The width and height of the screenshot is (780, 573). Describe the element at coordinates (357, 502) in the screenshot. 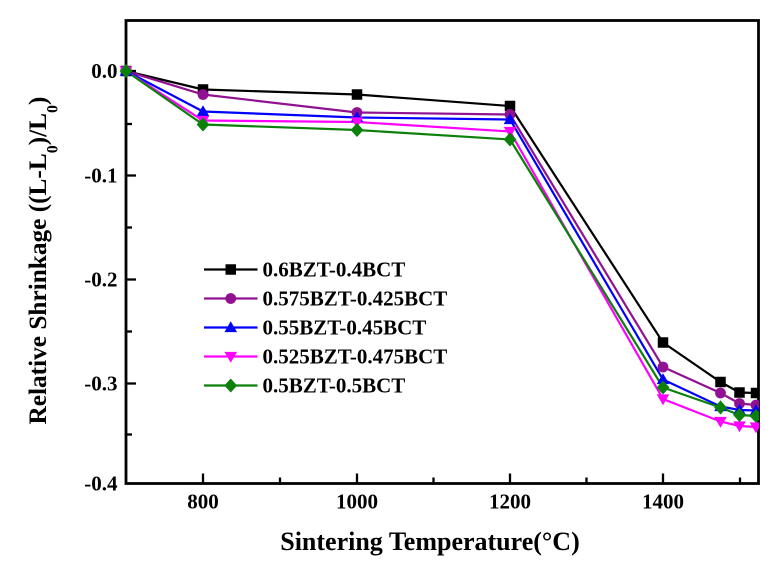

I see `svg-text: 1000` at that location.